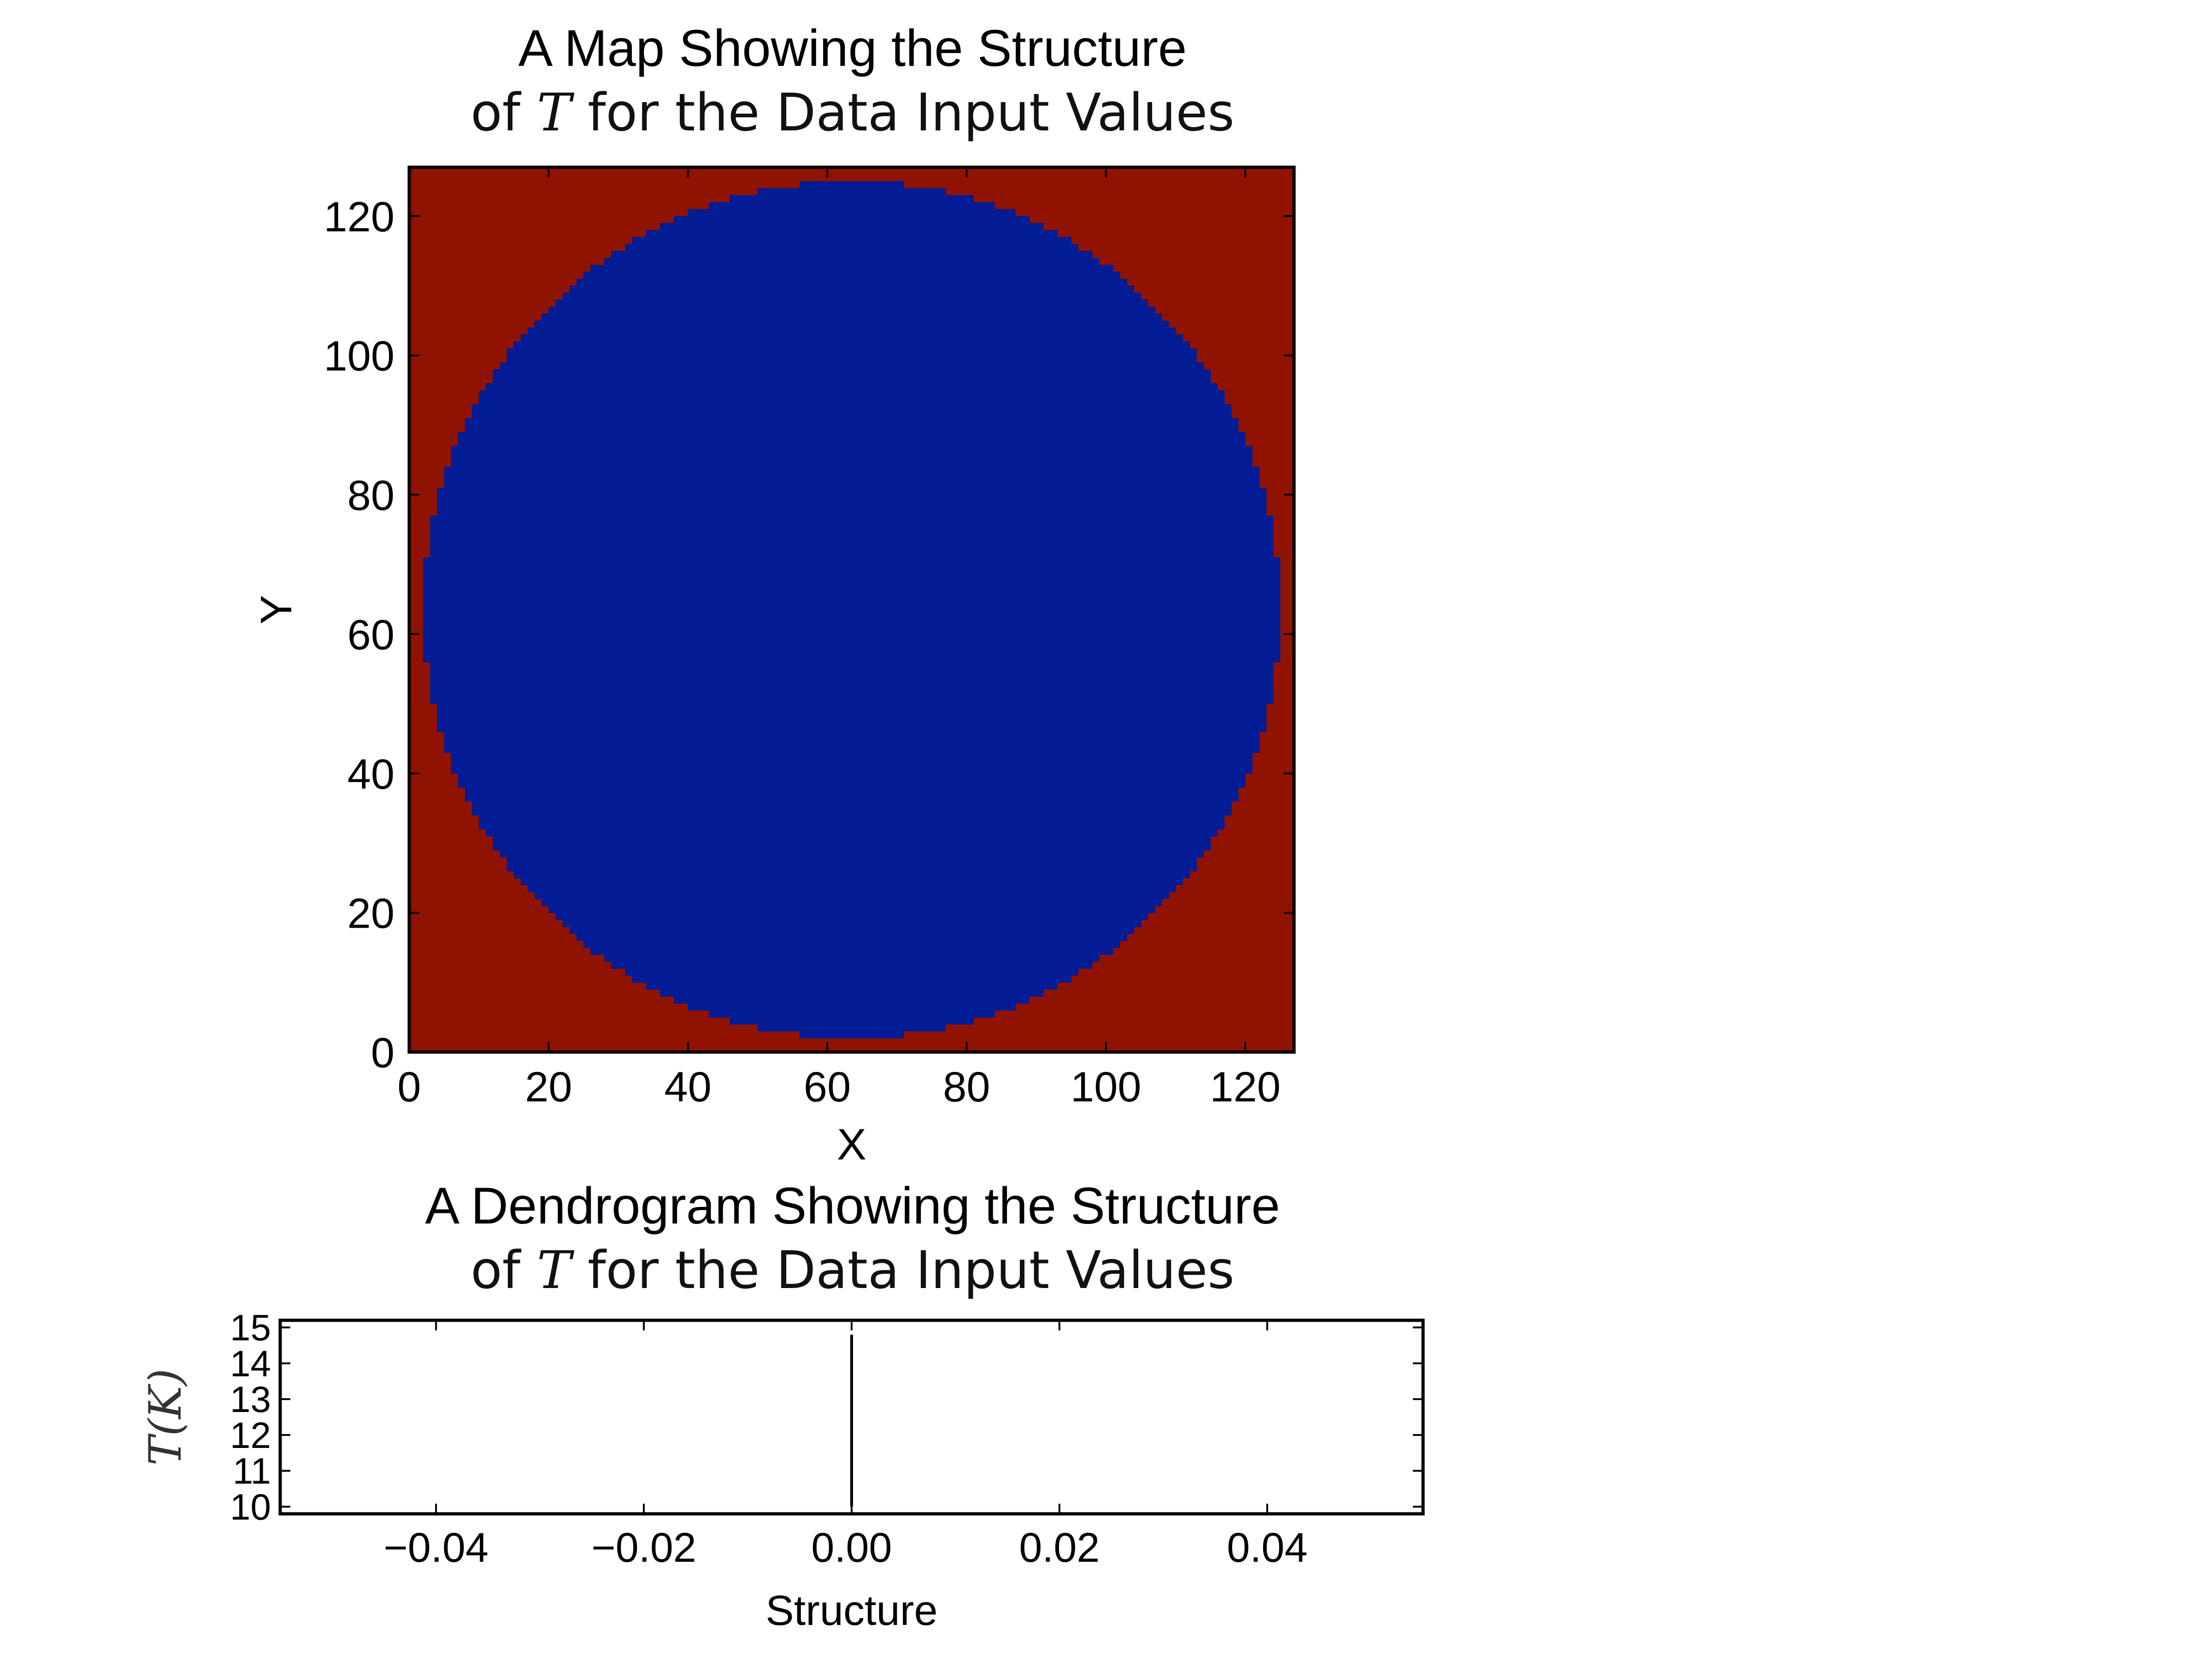 The height and width of the screenshot is (1659, 2212). Describe the element at coordinates (250, 1363) in the screenshot. I see `dendrogram-y-tick-label: 14` at that location.